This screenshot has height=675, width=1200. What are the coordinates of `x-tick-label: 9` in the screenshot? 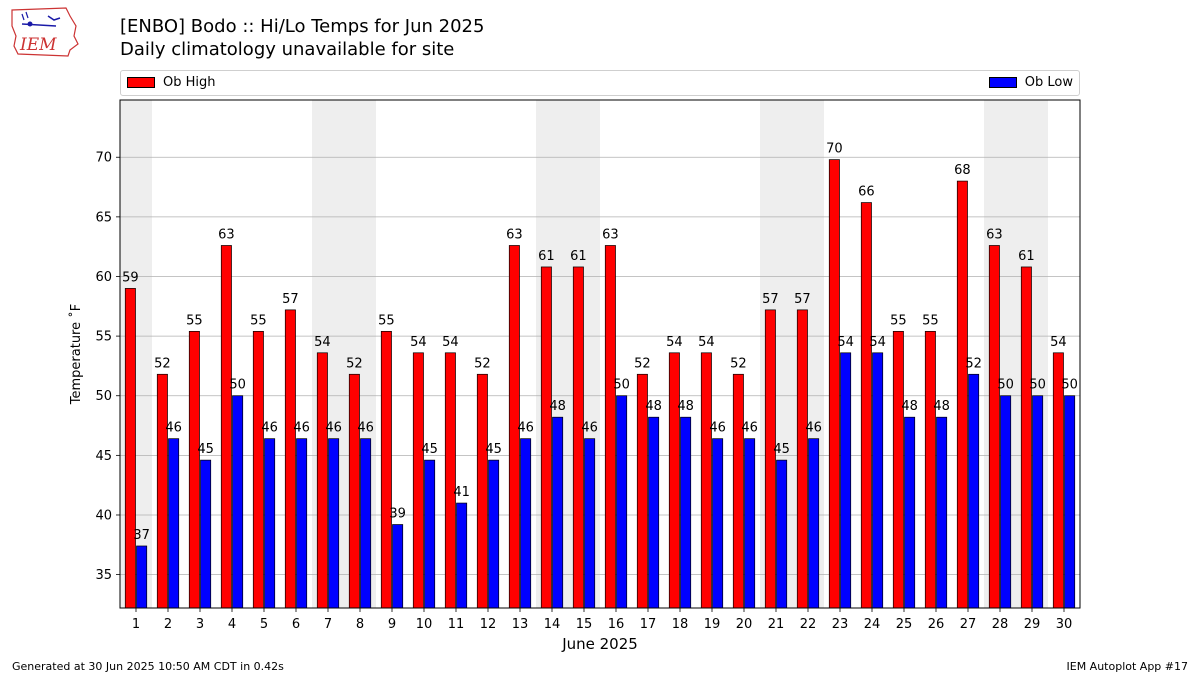 It's located at (392, 624).